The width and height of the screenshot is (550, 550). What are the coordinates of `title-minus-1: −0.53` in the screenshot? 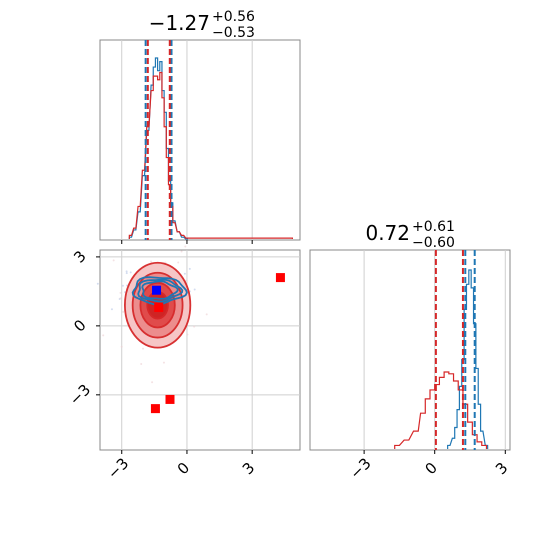 It's located at (233, 33).